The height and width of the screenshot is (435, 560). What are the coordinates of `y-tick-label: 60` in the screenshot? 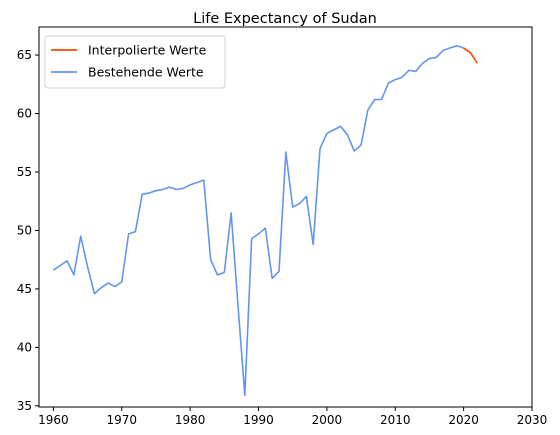 It's located at (24, 114).